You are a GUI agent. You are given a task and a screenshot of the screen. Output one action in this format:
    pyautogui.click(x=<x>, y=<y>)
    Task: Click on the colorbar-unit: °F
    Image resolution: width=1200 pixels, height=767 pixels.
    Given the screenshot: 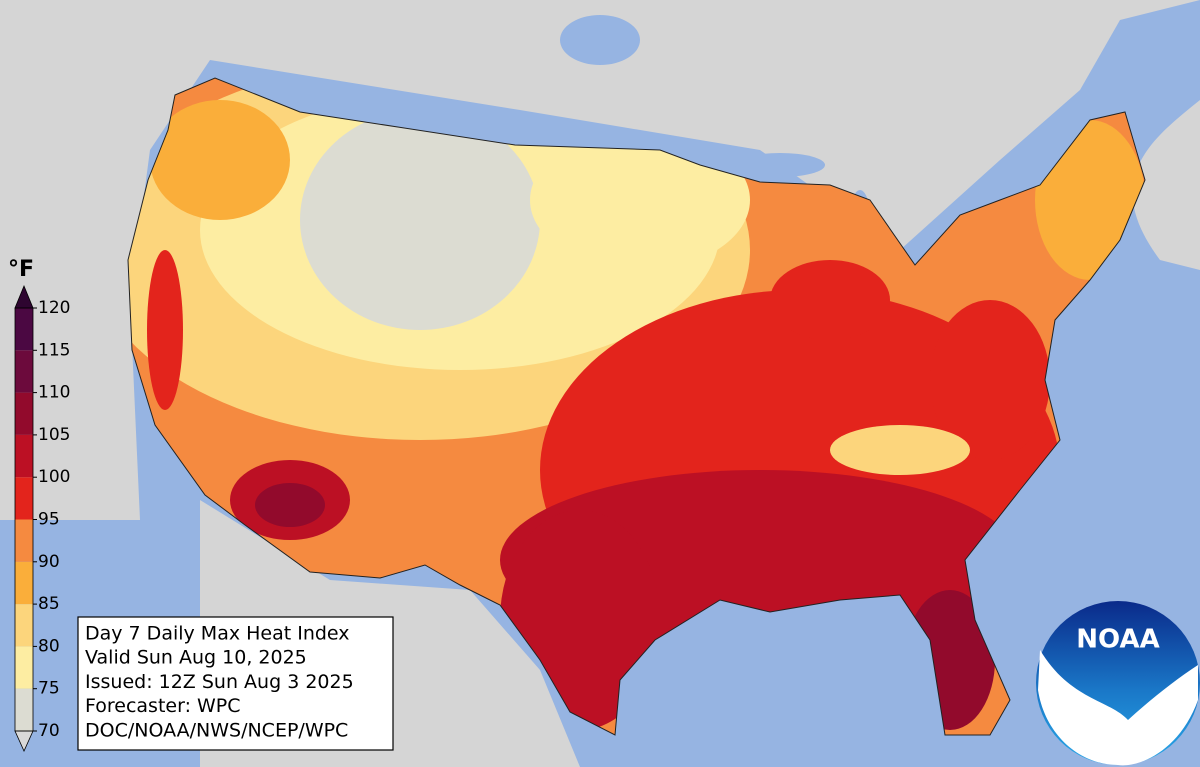 What is the action you would take?
    pyautogui.click(x=21, y=269)
    